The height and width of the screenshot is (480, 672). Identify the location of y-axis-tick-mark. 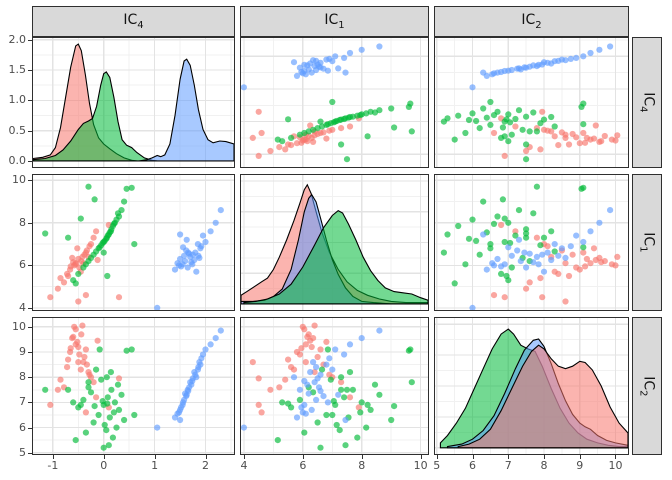
(30, 453).